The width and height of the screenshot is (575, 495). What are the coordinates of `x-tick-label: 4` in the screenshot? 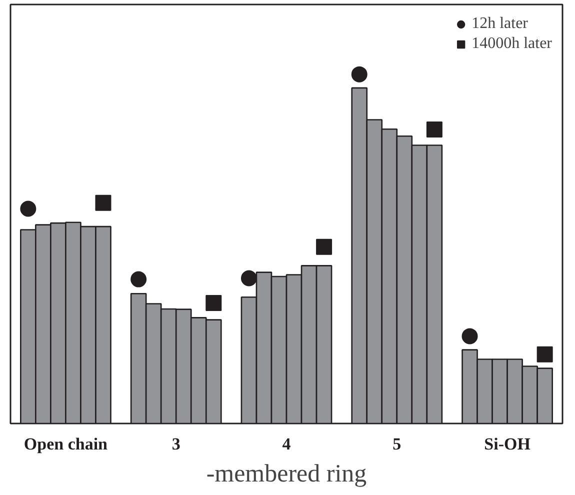 It's located at (287, 444).